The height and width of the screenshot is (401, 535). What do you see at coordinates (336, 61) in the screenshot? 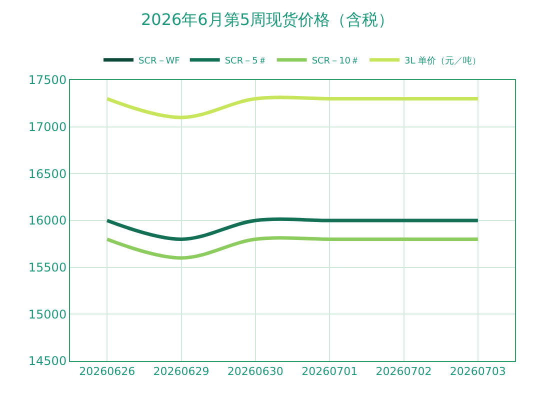
I see `legend-label: SCR－10＃` at bounding box center [336, 61].